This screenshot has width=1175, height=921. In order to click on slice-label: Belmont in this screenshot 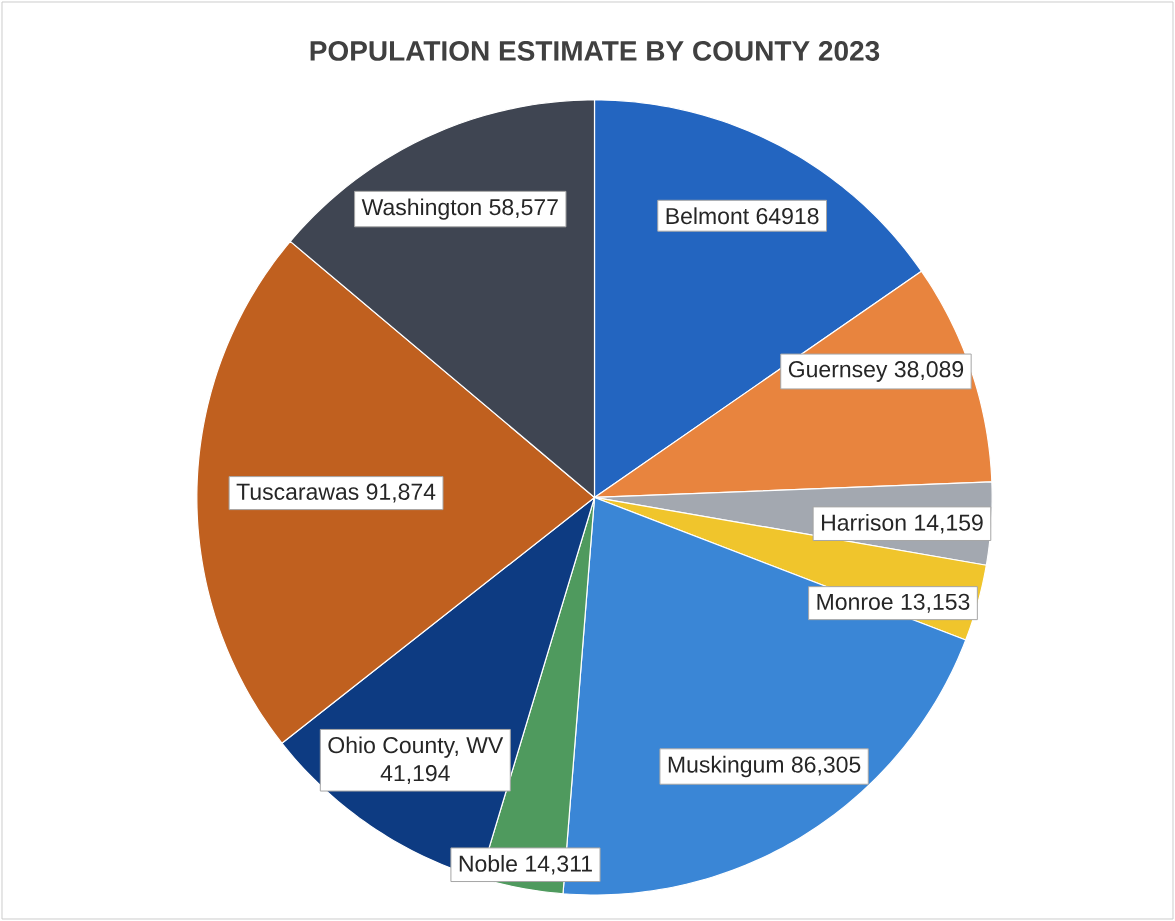, I will do `click(707, 216)`.